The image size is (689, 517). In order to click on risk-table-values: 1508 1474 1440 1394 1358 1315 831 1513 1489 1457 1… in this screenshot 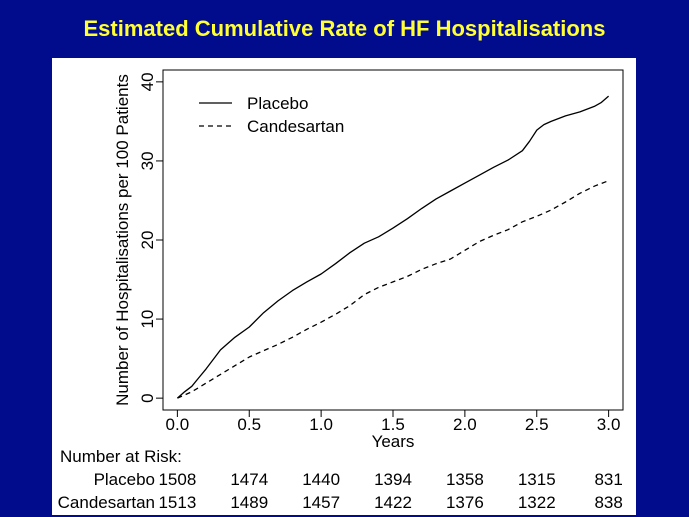, I will do `click(390, 491)`.